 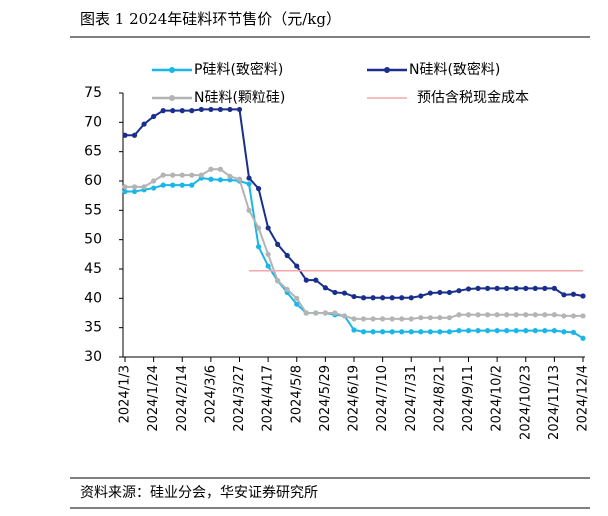 I want to click on x-tick-label: 2024/2/14, so click(x=182, y=398).